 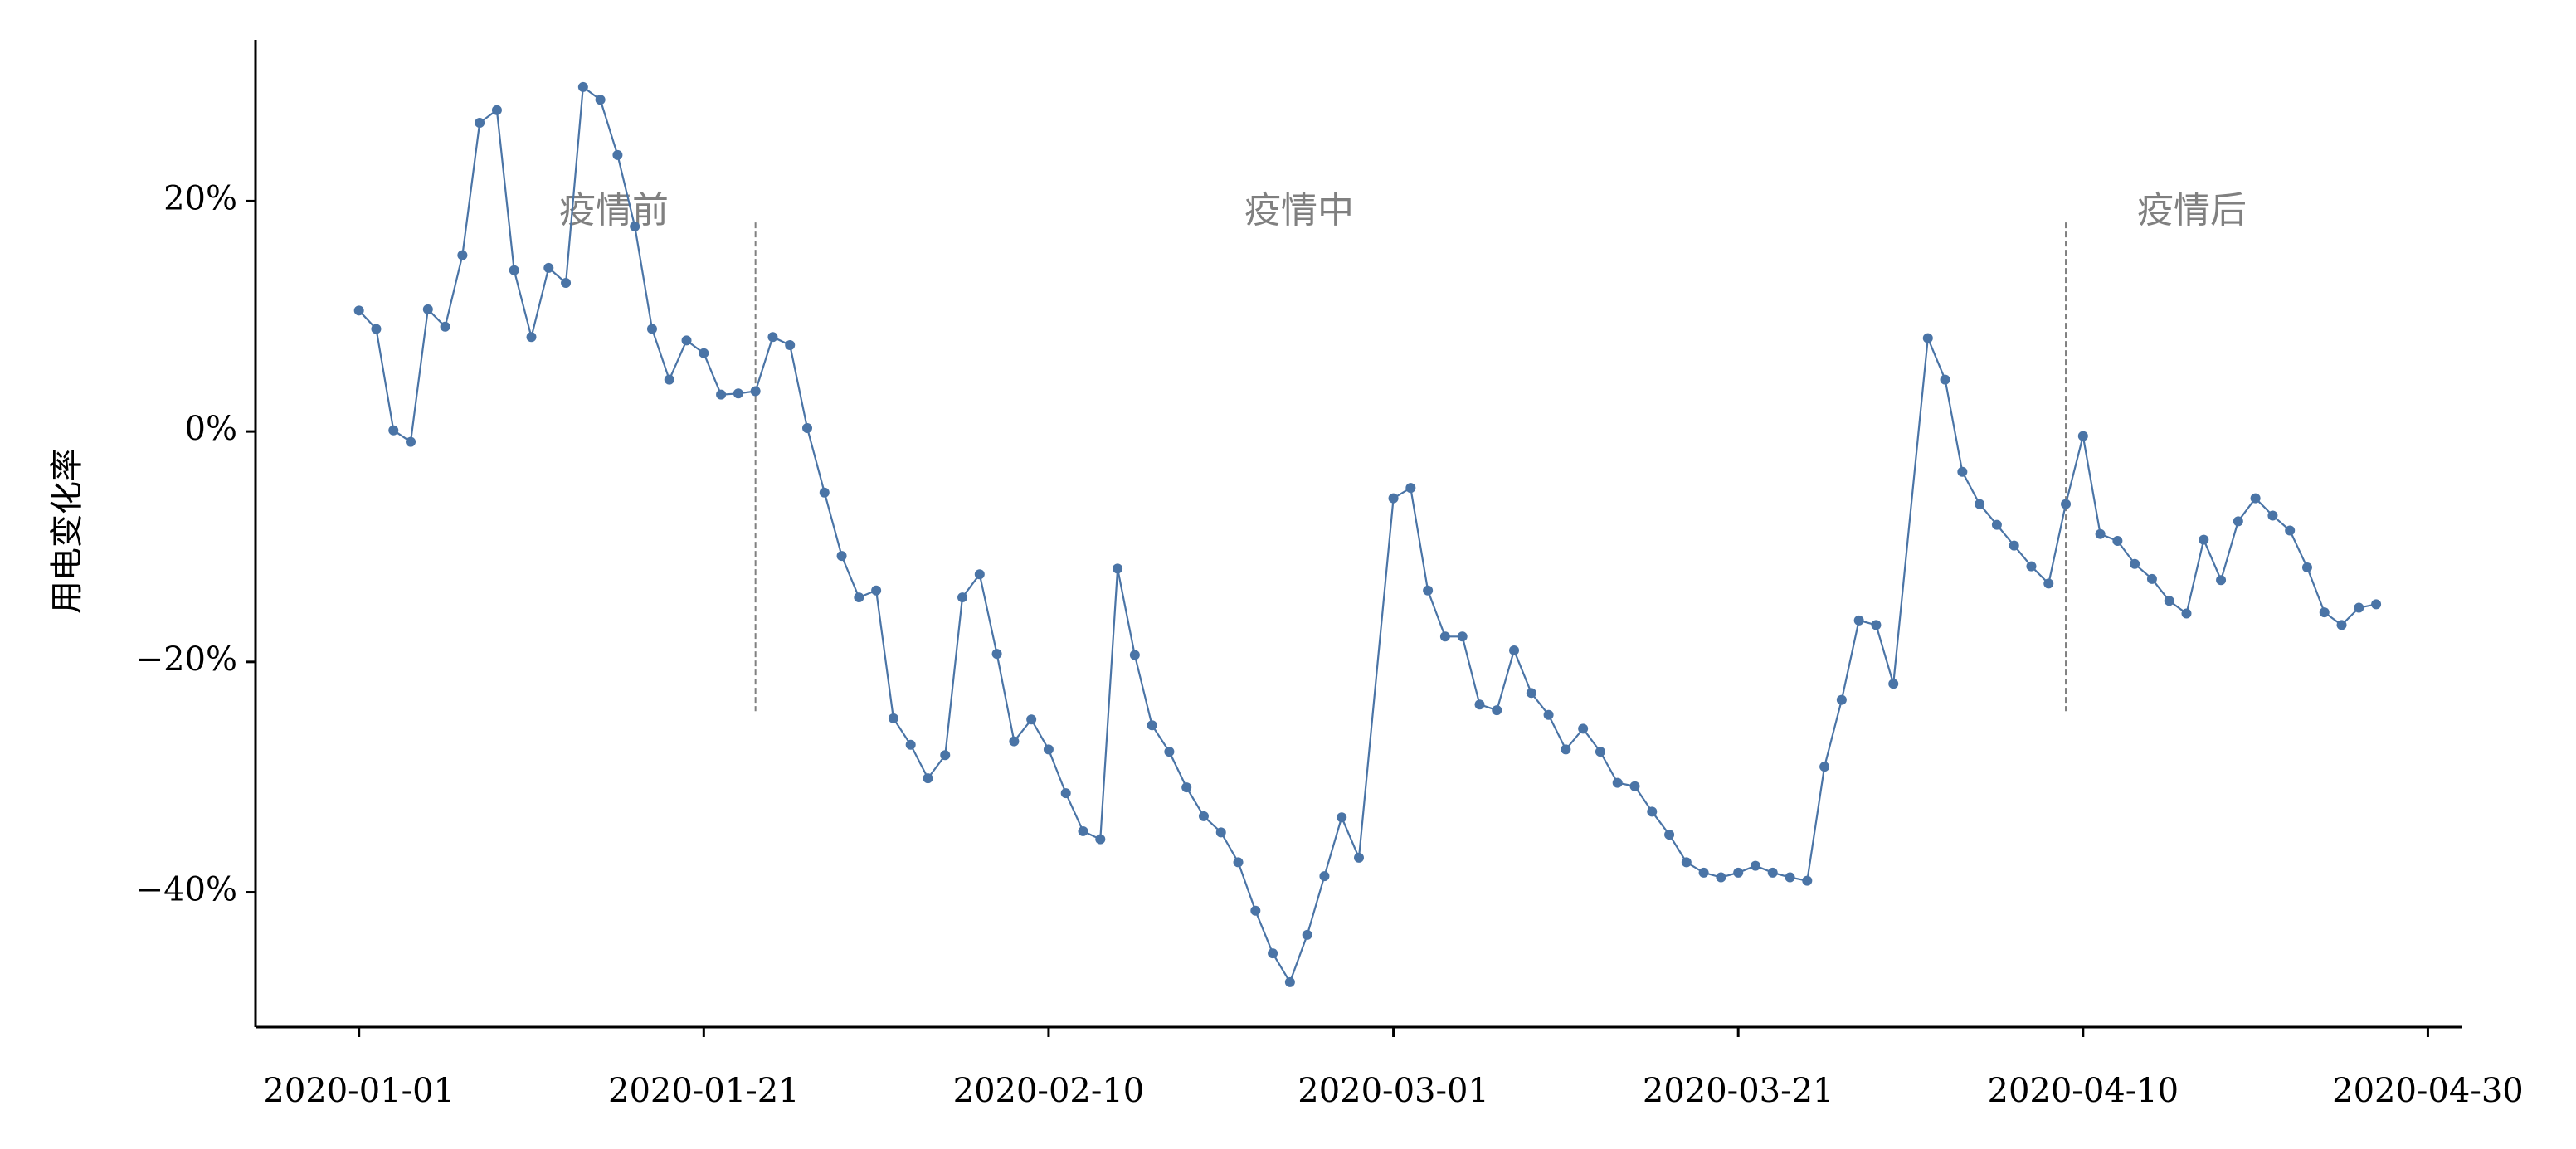 I want to click on y-axis-label: 用电变化率, so click(x=67, y=531).